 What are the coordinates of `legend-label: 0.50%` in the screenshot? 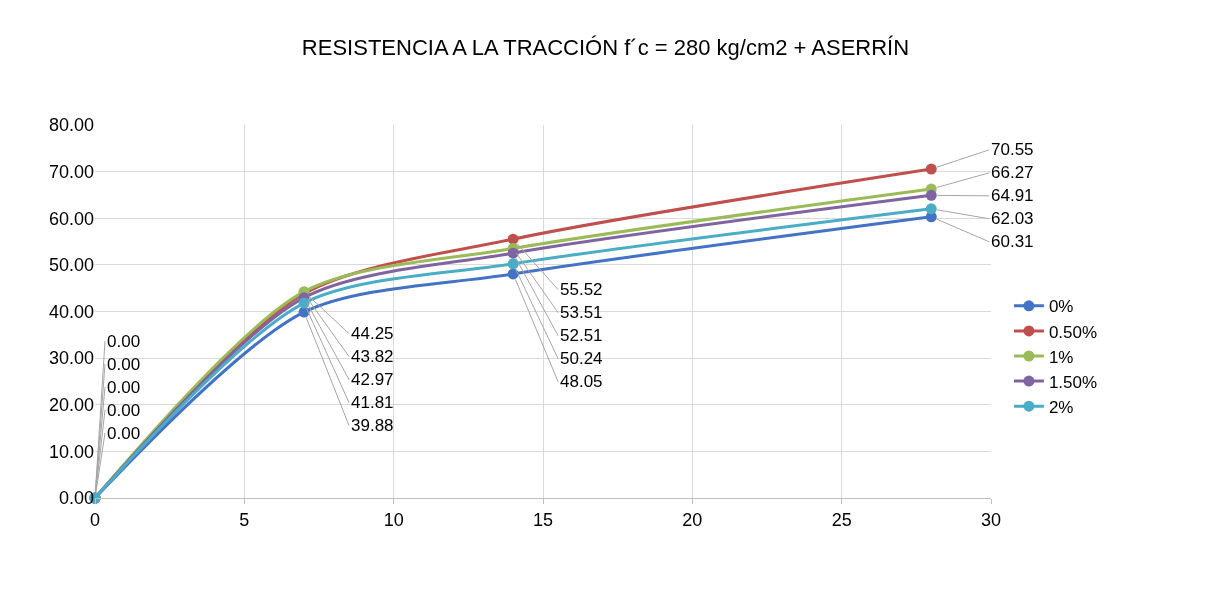 It's located at (1073, 332).